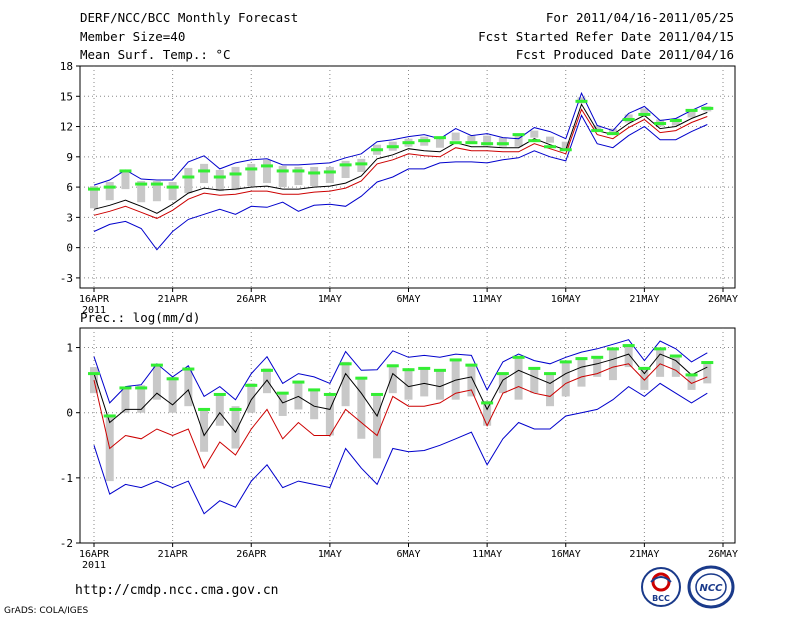 This screenshot has width=800, height=618. What do you see at coordinates (46, 611) in the screenshot?
I see `grads-credit: GrADS: COLA/IGES` at bounding box center [46, 611].